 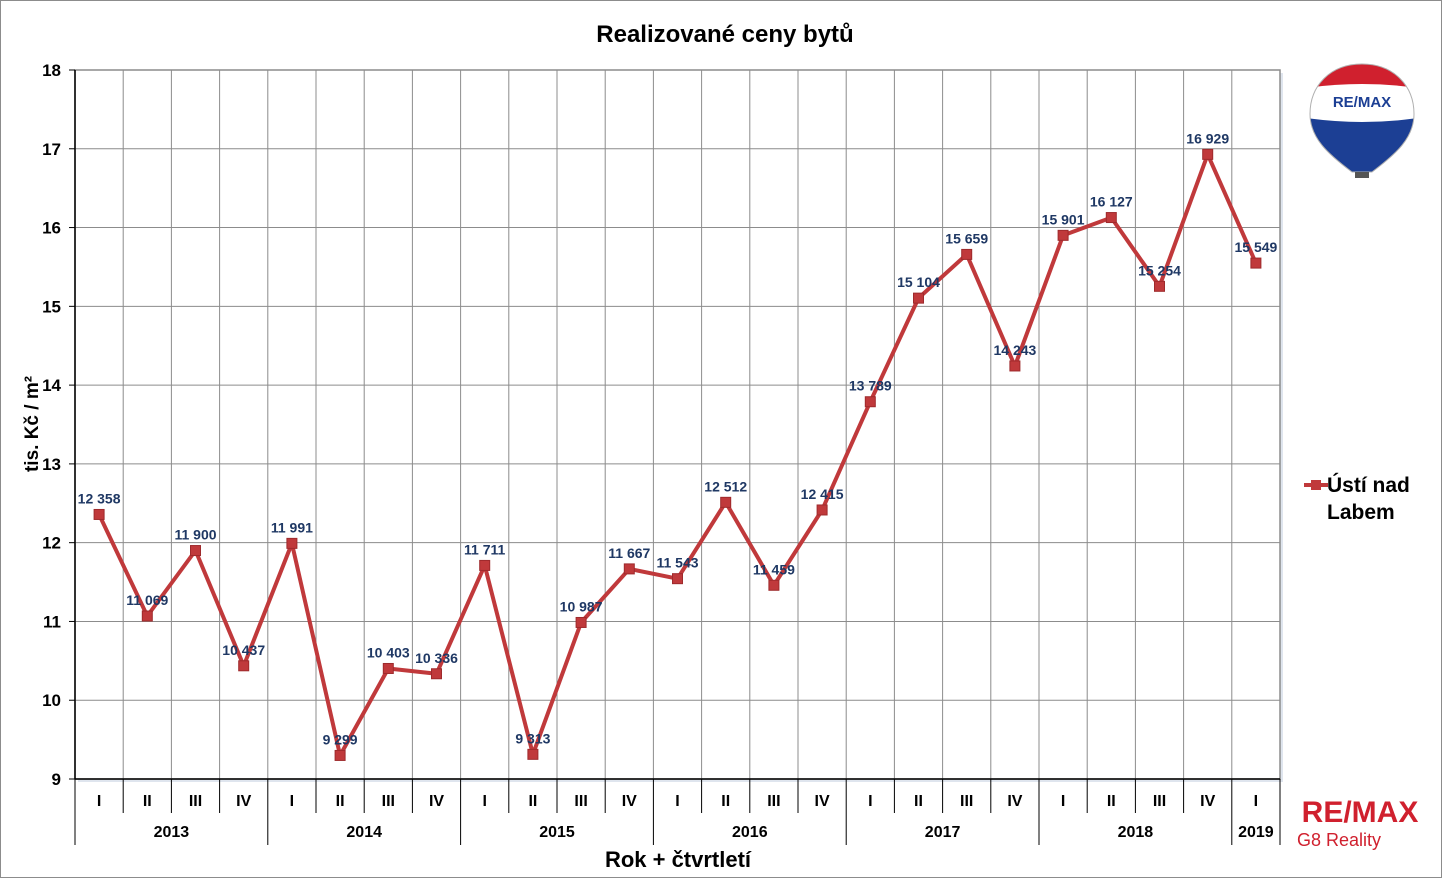 What do you see at coordinates (172, 832) in the screenshot?
I see `year-label: 2013` at bounding box center [172, 832].